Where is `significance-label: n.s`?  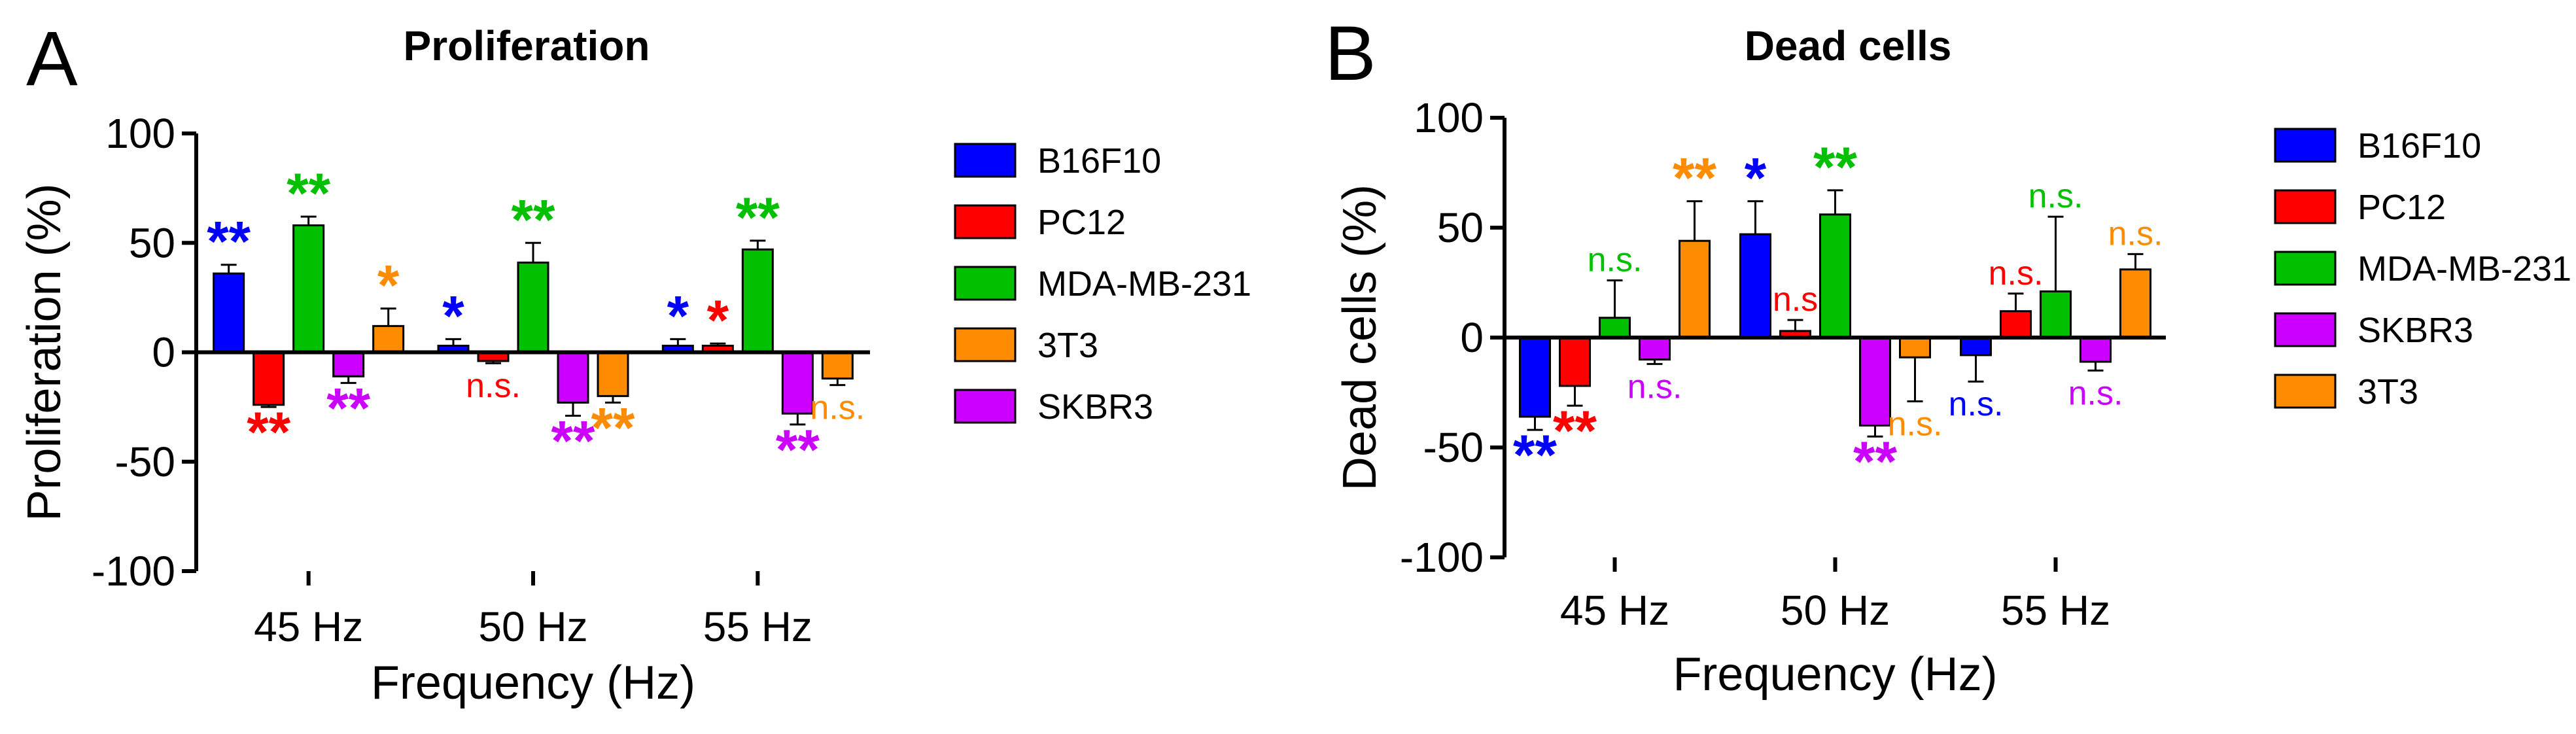
significance-label: n.s is located at coordinates (1795, 300).